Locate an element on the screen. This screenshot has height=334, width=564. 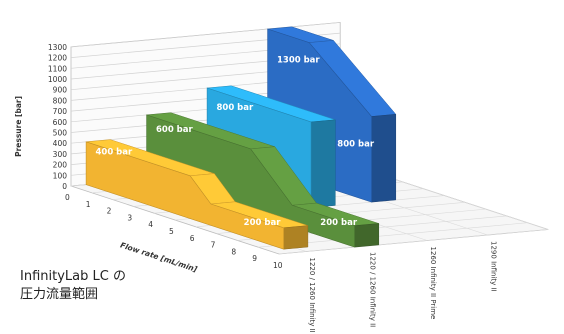
series-data-label: 600 bar is located at coordinates (175, 130).